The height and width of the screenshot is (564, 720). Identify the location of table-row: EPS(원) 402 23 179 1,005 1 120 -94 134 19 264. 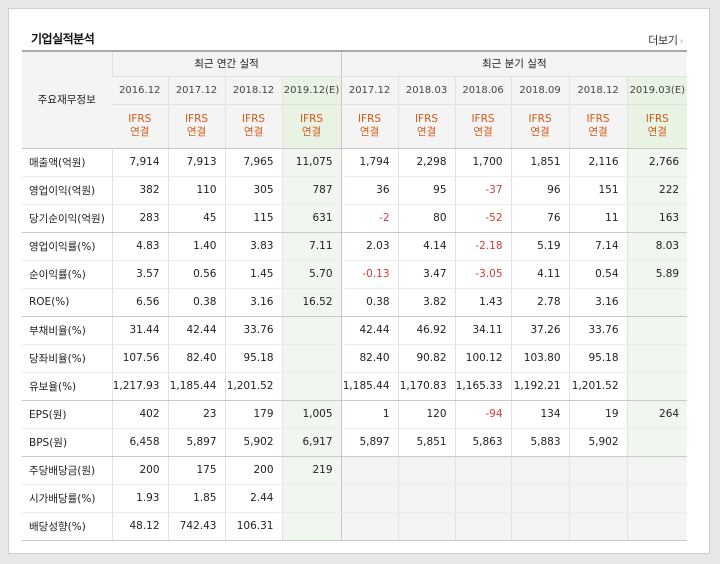
(355, 414).